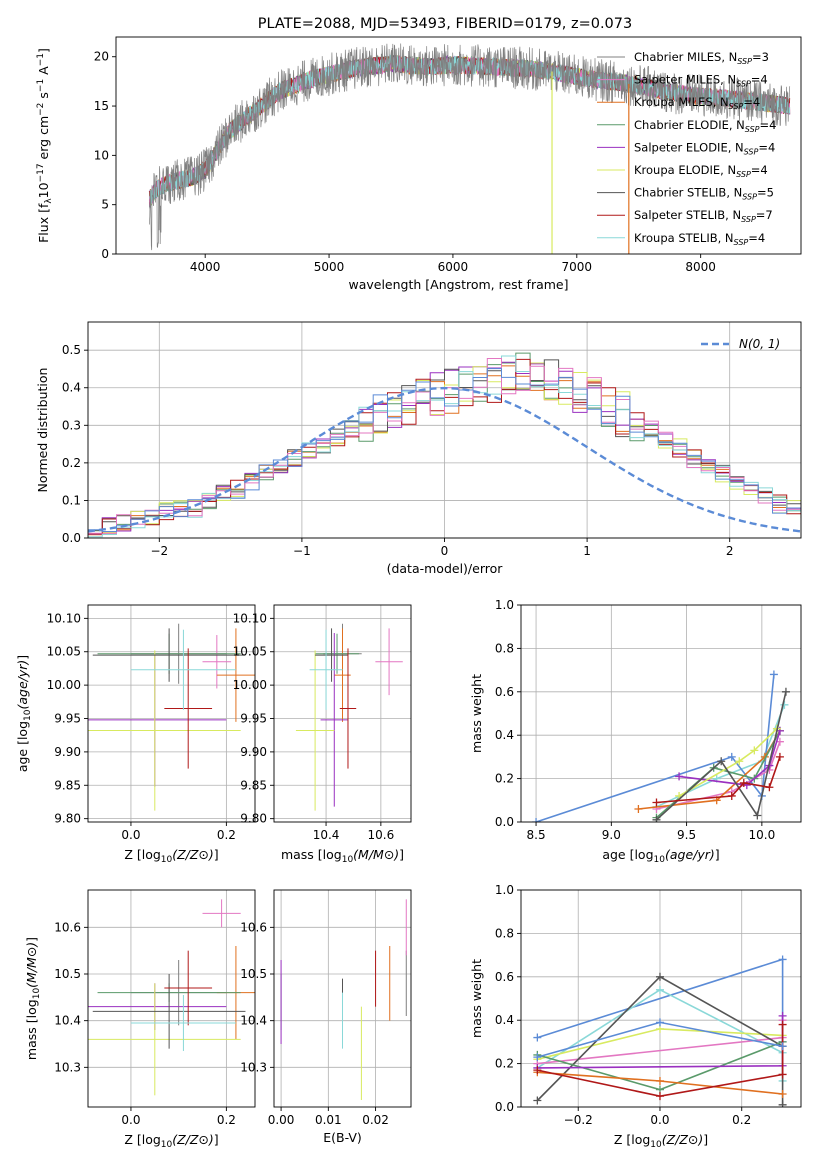  What do you see at coordinates (699, 239) in the screenshot?
I see `legend-entry: Kroupa STELIB, NSSP=4` at bounding box center [699, 239].